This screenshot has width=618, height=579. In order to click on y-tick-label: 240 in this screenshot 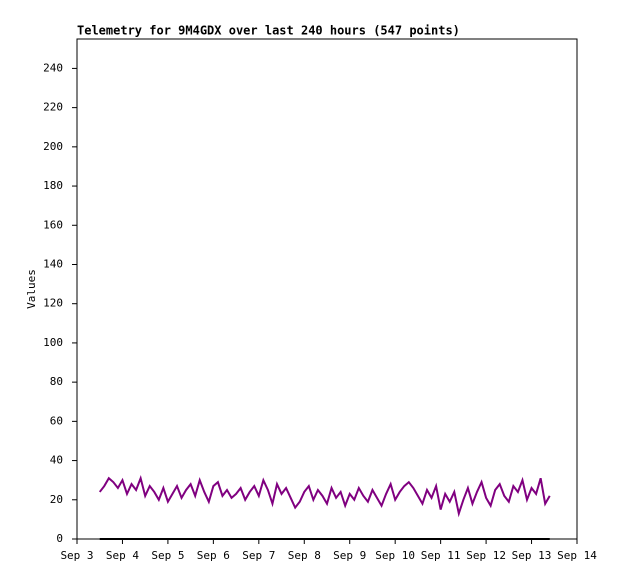, I will do `click(53, 67)`.